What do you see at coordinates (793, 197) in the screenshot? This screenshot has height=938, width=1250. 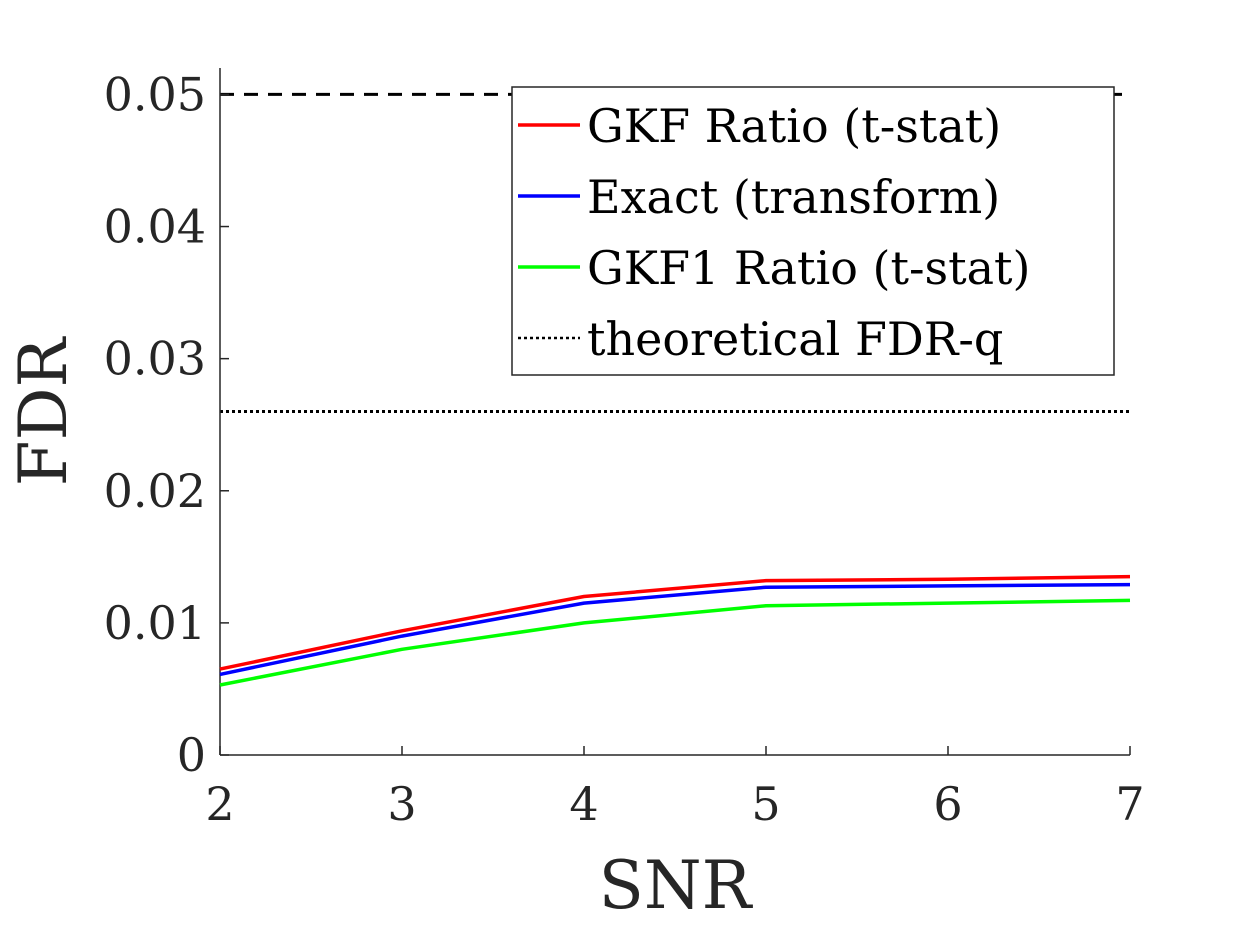 I see `legend-label: Exact (transform)` at bounding box center [793, 197].